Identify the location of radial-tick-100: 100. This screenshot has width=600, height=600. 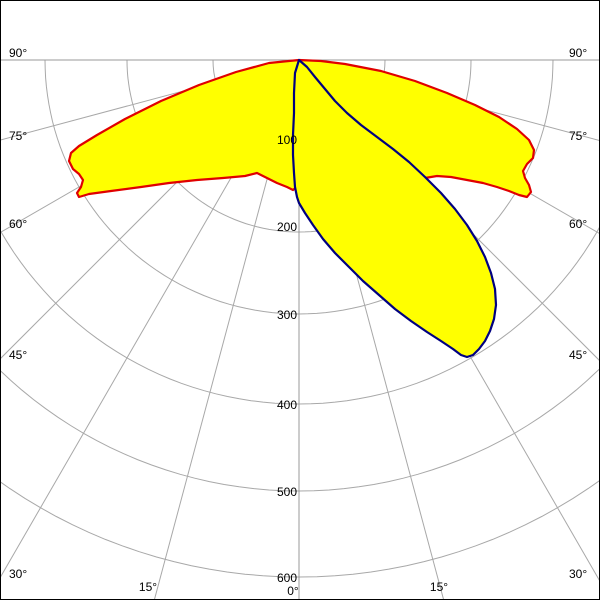
(287, 140).